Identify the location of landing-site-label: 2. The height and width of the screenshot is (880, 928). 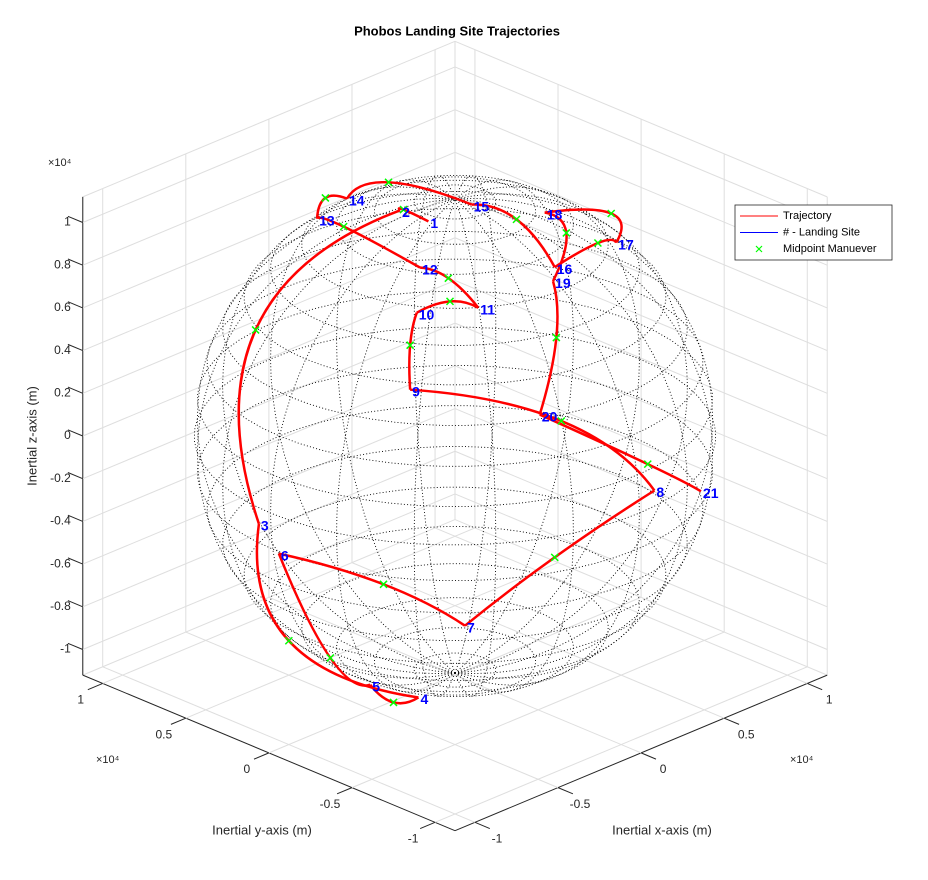
(406, 212).